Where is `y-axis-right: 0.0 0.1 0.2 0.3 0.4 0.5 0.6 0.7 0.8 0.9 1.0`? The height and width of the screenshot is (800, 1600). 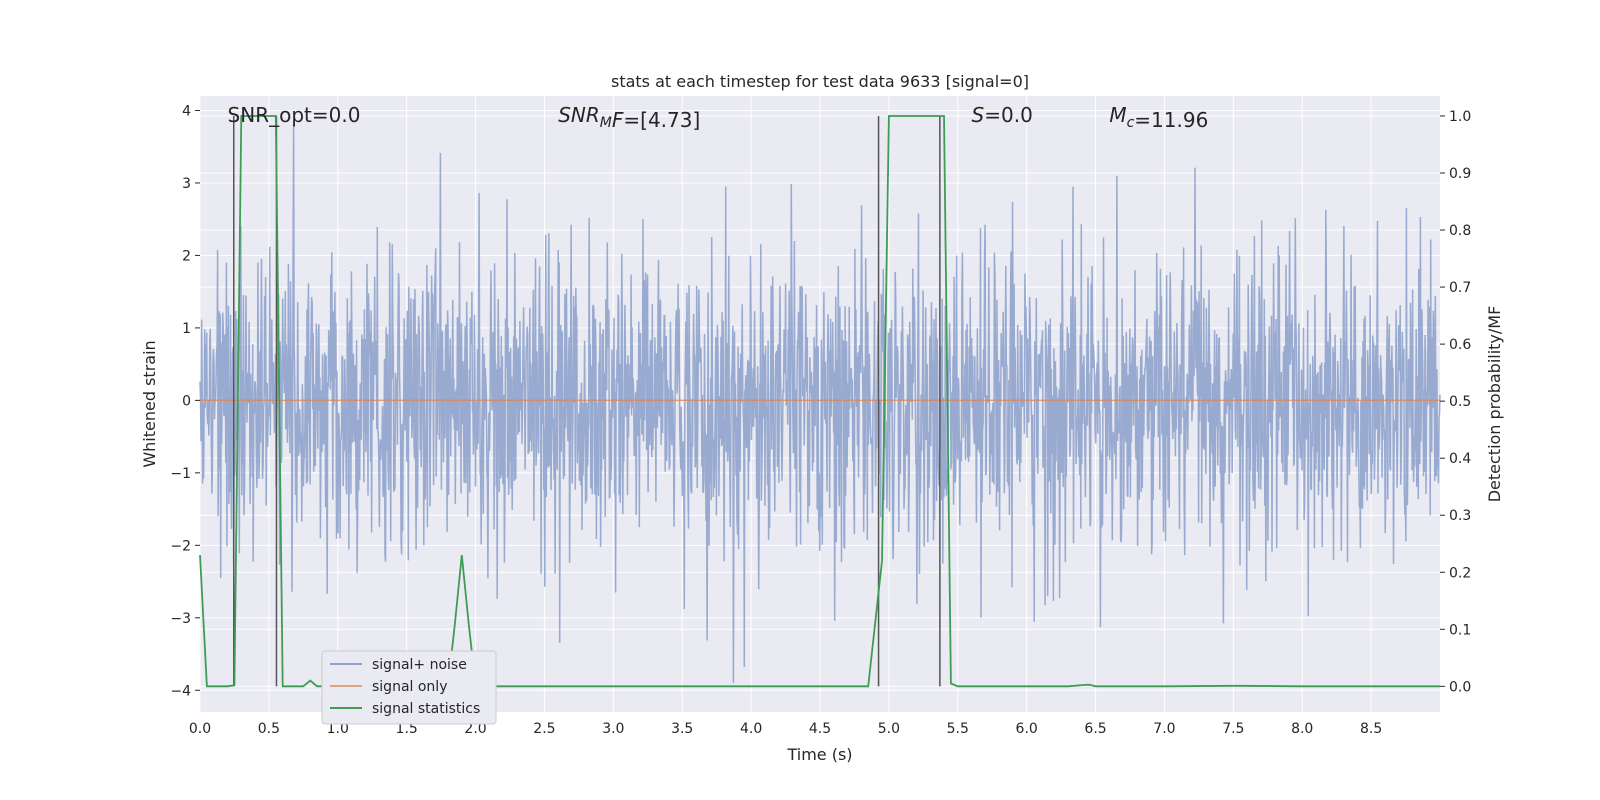 y-axis-right: 0.0 0.1 0.2 0.3 0.4 0.5 0.6 0.7 0.8 0.9 1.0 is located at coordinates (1455, 402).